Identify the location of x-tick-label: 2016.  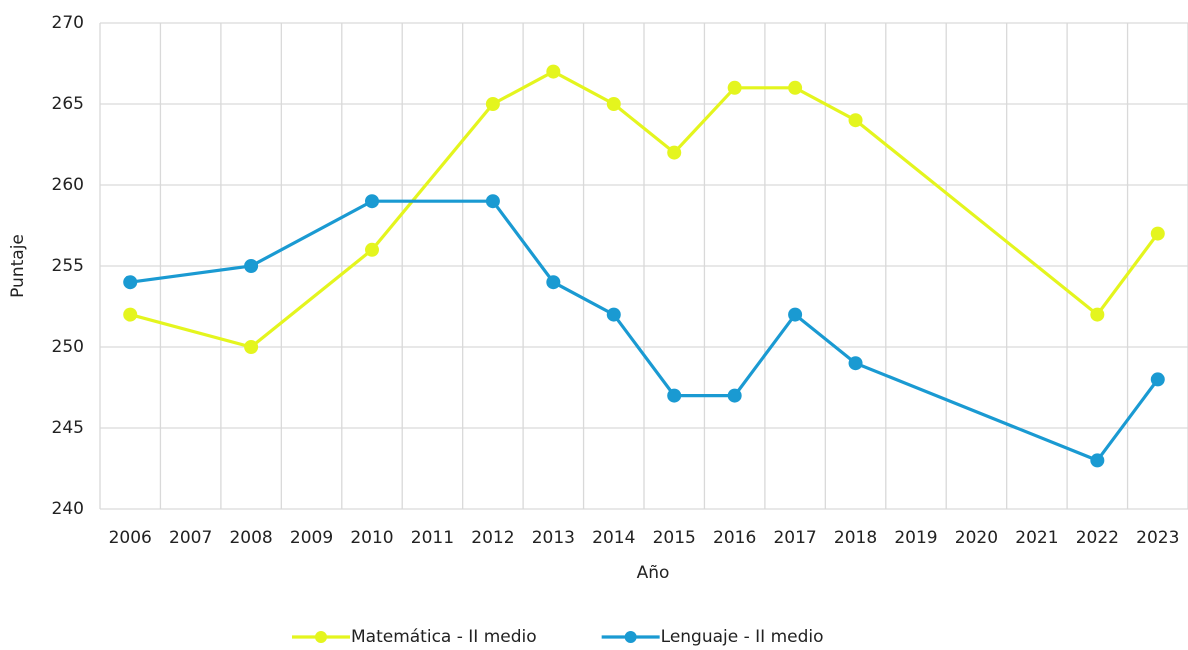
(734, 538).